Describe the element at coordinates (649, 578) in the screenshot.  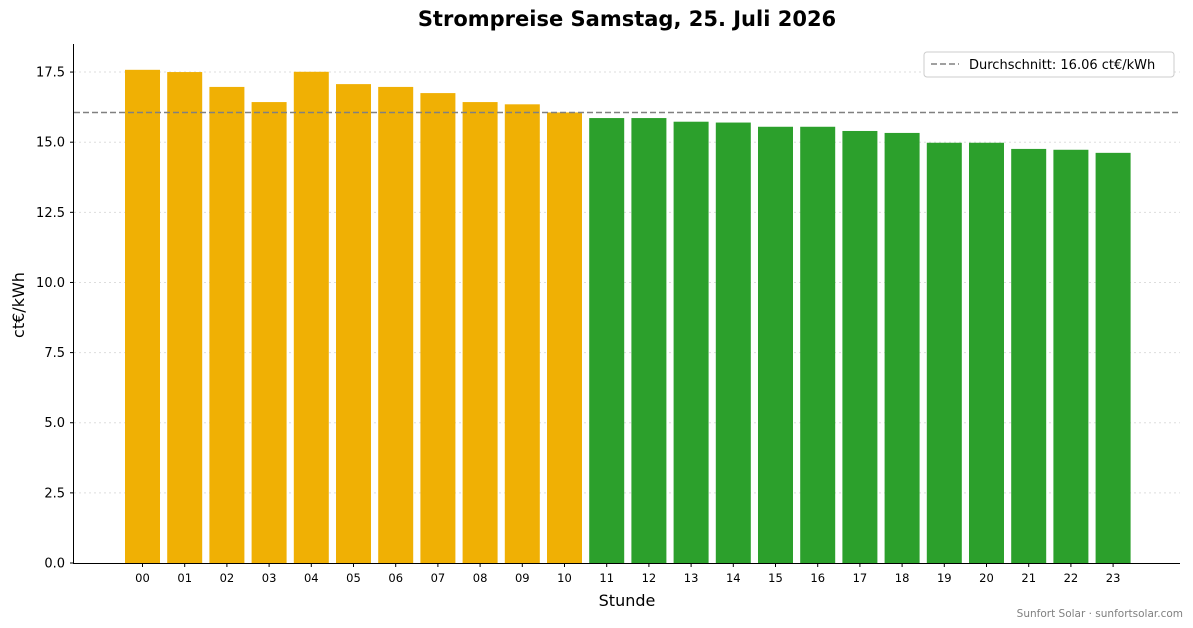
I see `x-tick-label: 12` at that location.